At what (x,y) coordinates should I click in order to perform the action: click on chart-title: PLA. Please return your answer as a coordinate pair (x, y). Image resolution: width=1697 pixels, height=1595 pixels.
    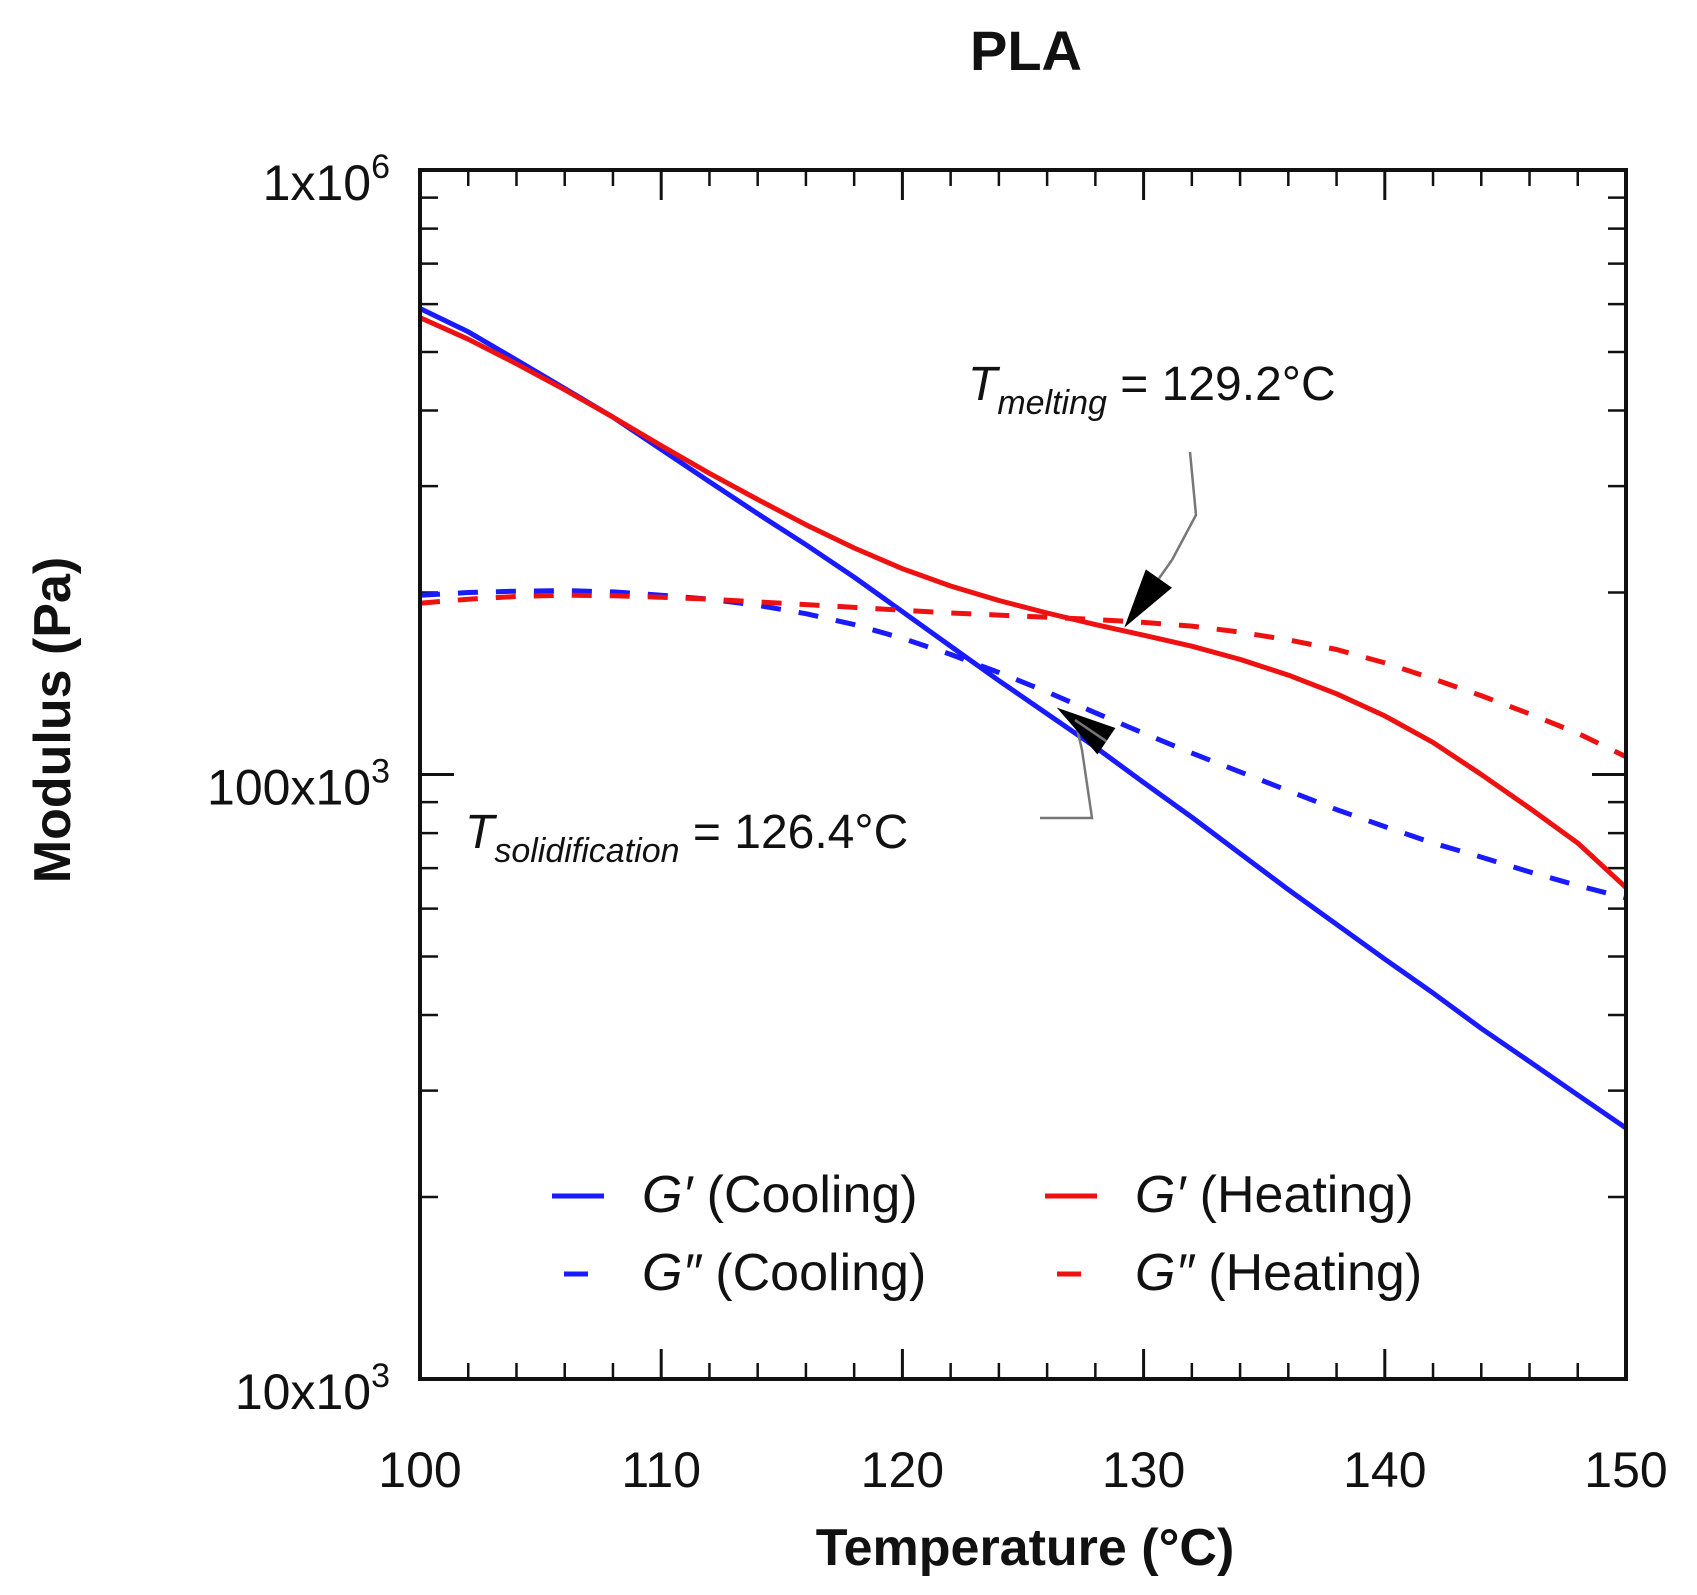
    Looking at the image, I should click on (1026, 50).